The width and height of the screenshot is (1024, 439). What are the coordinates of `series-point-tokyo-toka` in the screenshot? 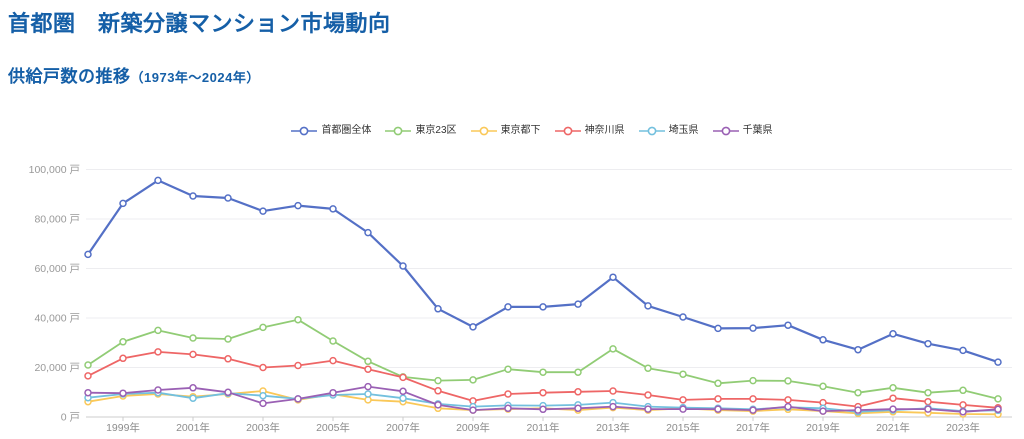 It's located at (368, 400).